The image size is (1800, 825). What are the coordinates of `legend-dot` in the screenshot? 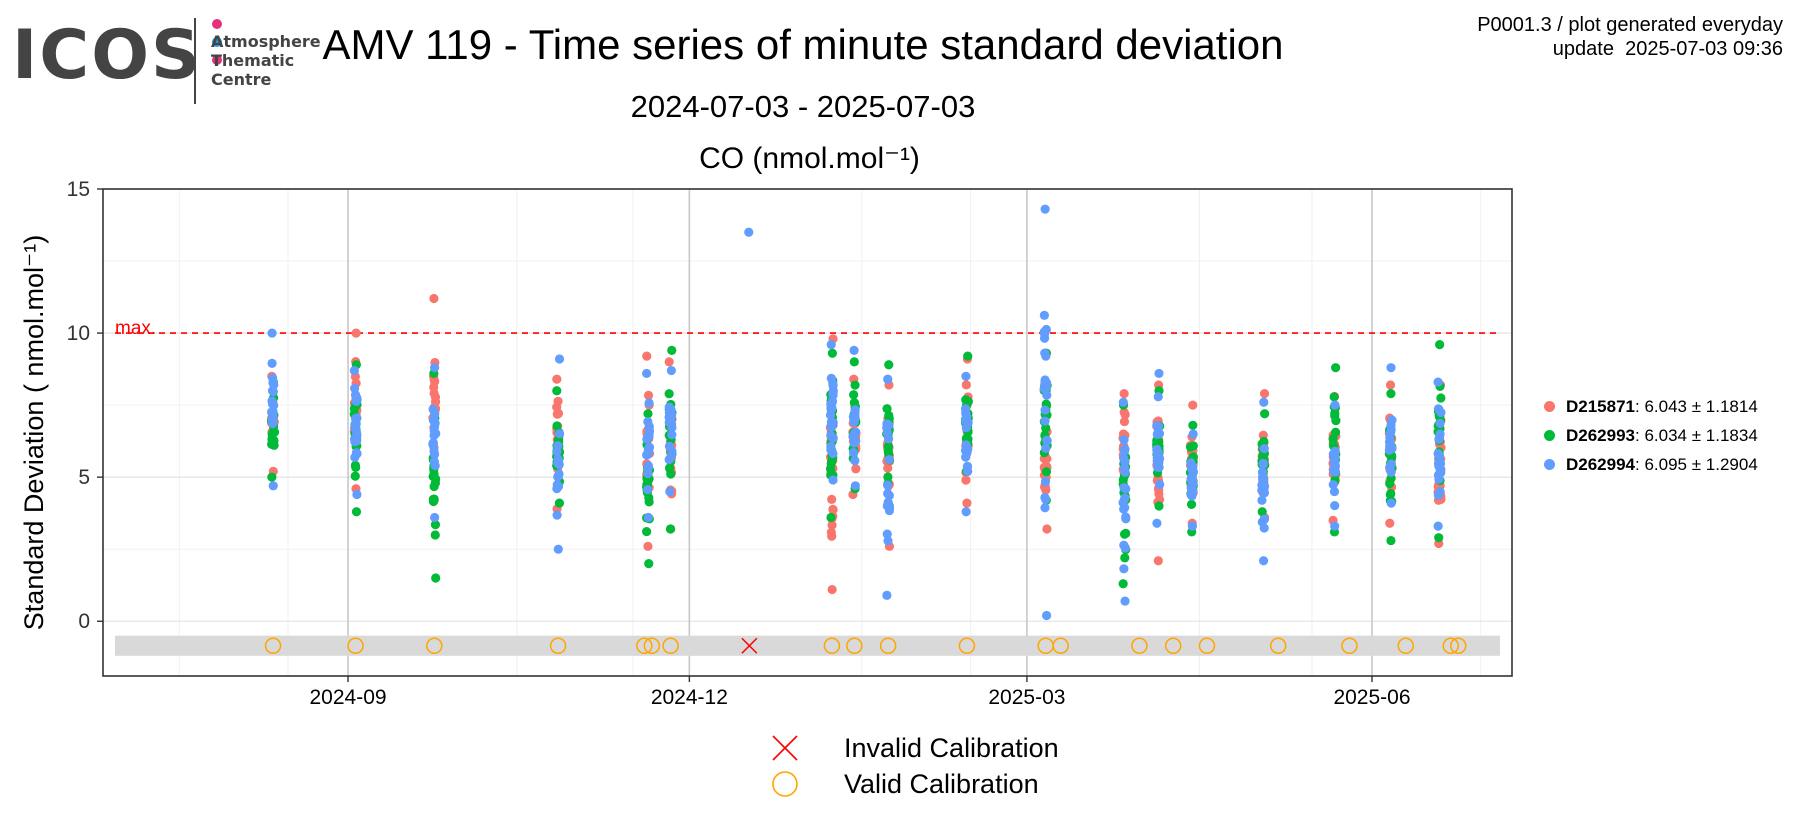 It's located at (1549, 435).